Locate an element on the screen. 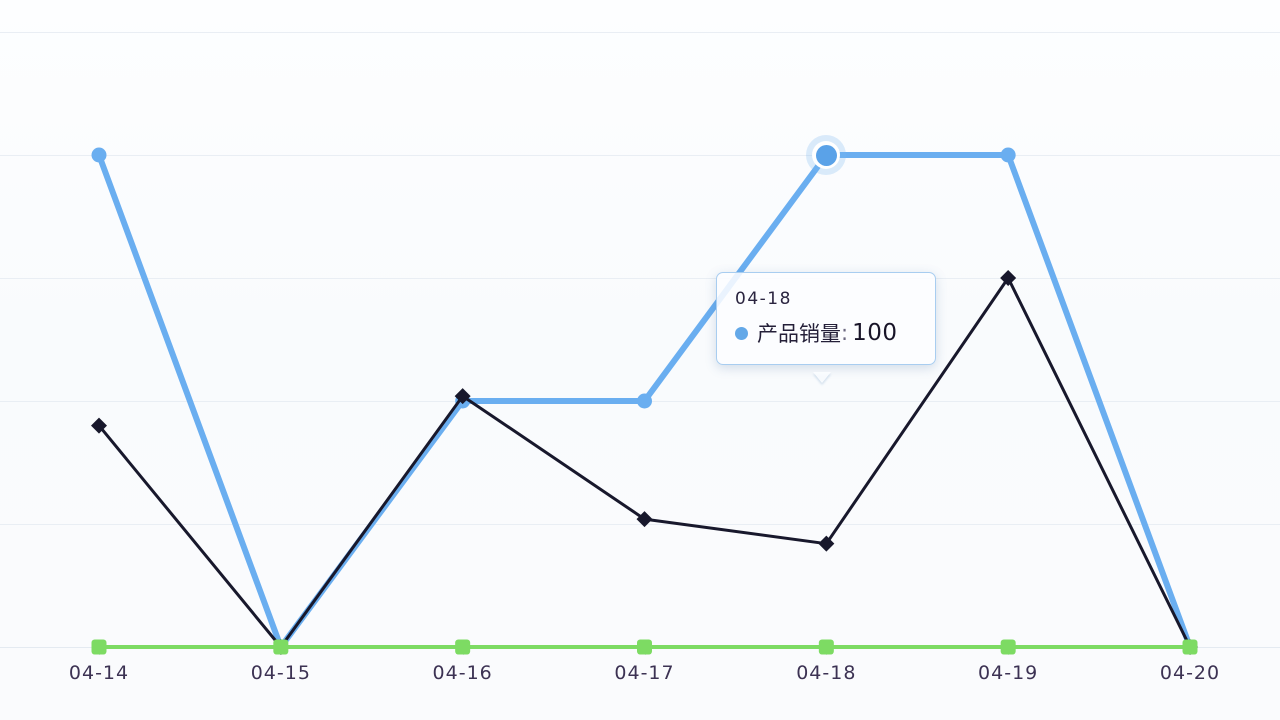  x-axis-label: 04-14 is located at coordinates (99, 673).